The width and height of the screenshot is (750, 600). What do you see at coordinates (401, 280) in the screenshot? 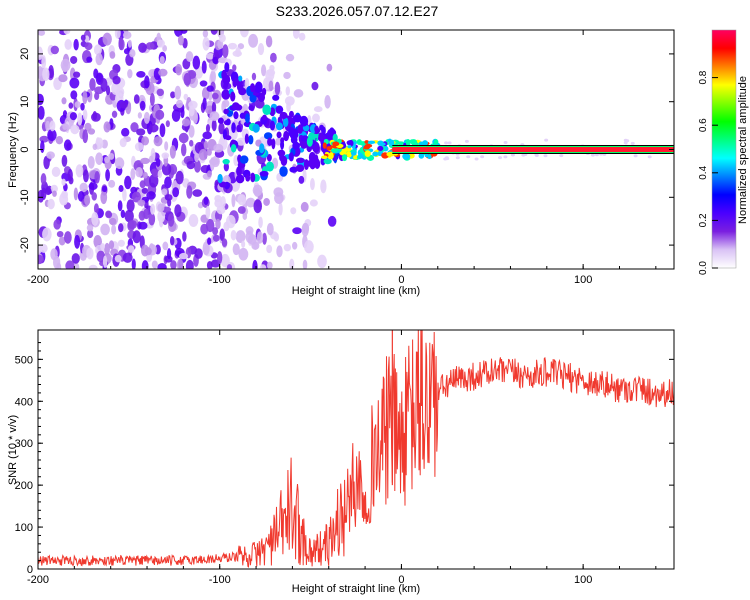
I see `heatmap-xtick-label: 0` at bounding box center [401, 280].